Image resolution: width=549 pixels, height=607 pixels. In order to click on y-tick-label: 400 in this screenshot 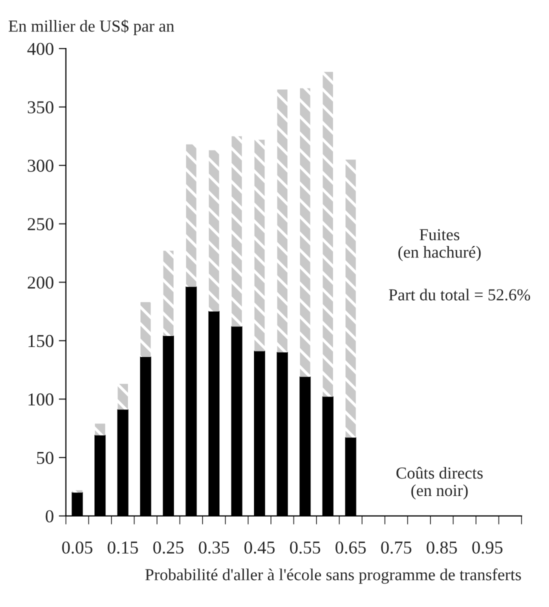, I will do `click(40, 48)`.